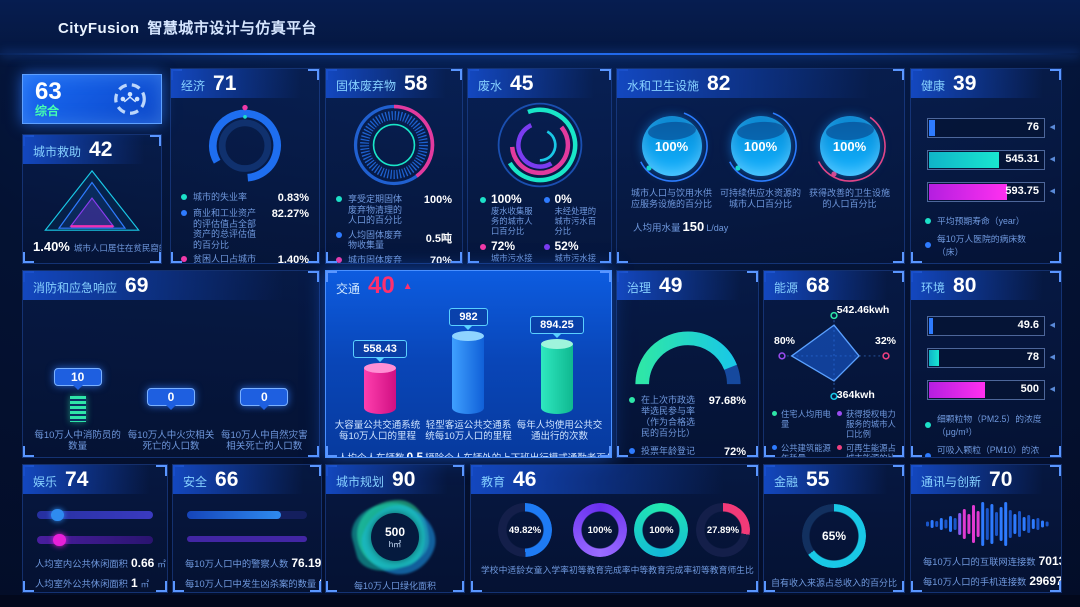  I want to click on panel-title: 水和卫生设施, so click(663, 86).